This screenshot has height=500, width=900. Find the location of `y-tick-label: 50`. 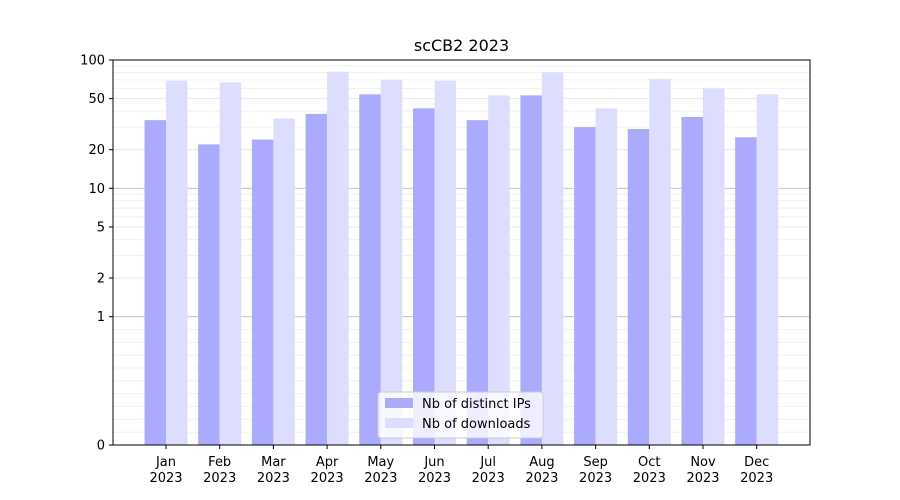

y-tick-label: 50 is located at coordinates (96, 99).